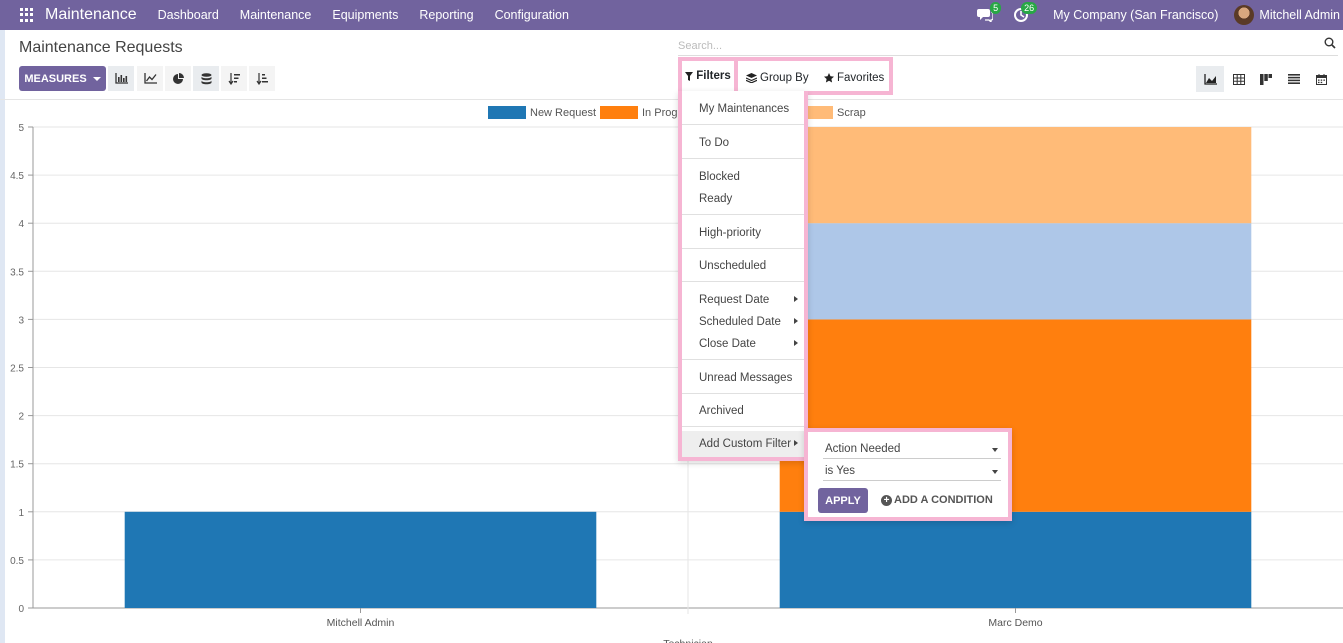  I want to click on apps-menu-icon, so click(27, 15).